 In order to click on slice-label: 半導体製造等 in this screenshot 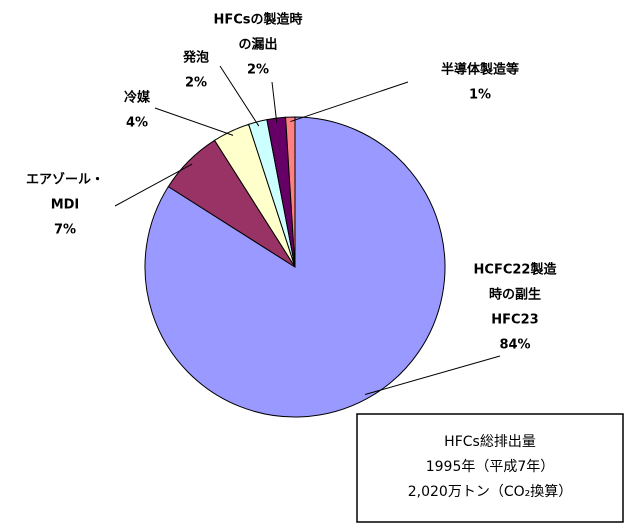, I will do `click(480, 70)`.